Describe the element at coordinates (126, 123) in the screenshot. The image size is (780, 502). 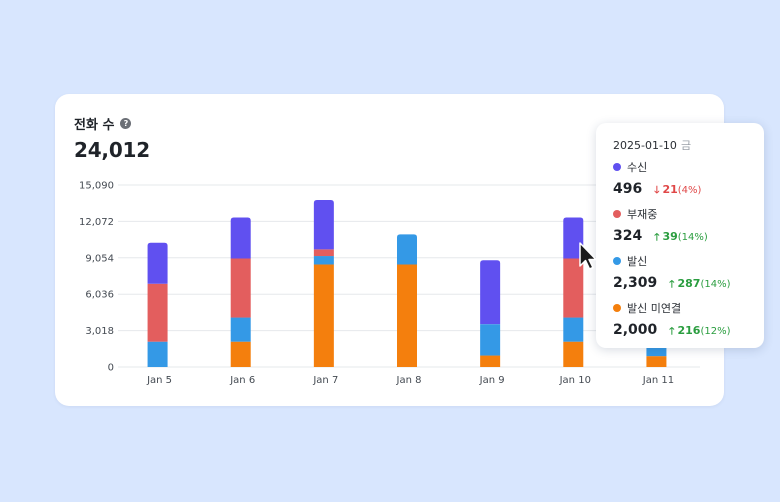
I see `question-circle-icon: ?` at that location.